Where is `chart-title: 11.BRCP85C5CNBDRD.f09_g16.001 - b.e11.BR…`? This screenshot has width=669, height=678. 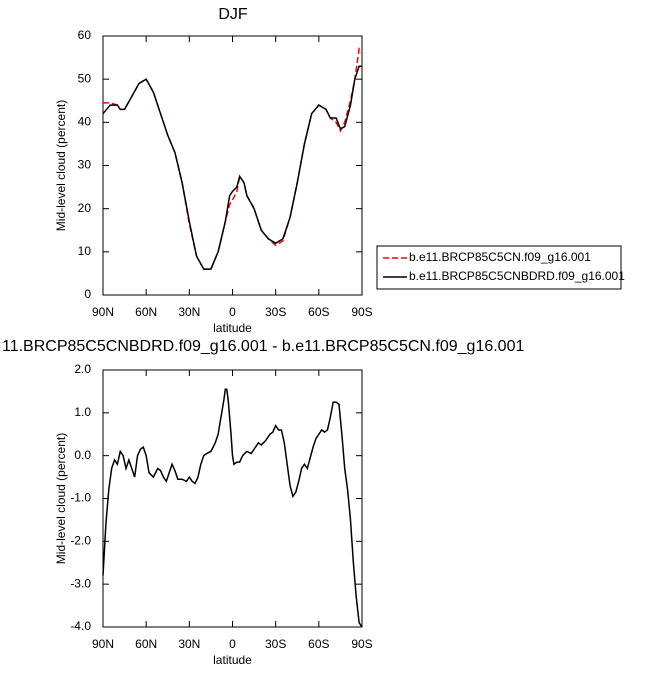 chart-title: 11.BRCP85C5CNBDRD.f09_g16.001 - b.e11.BR… is located at coordinates (263, 346).